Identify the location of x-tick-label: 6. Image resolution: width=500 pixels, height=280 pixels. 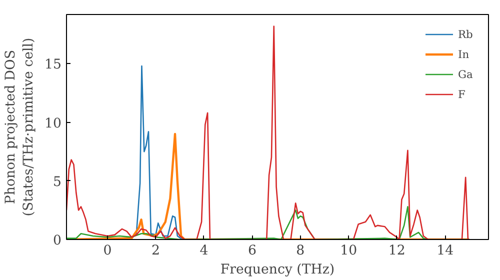
(252, 251).